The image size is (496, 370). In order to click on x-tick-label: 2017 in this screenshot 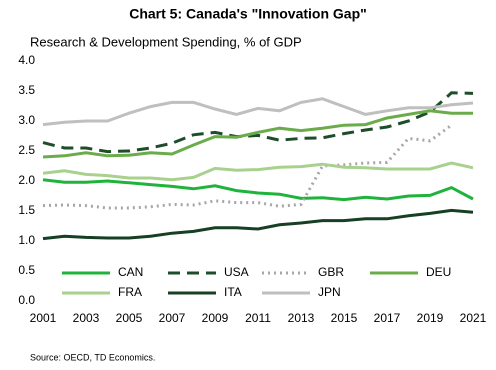, I will do `click(387, 318)`.